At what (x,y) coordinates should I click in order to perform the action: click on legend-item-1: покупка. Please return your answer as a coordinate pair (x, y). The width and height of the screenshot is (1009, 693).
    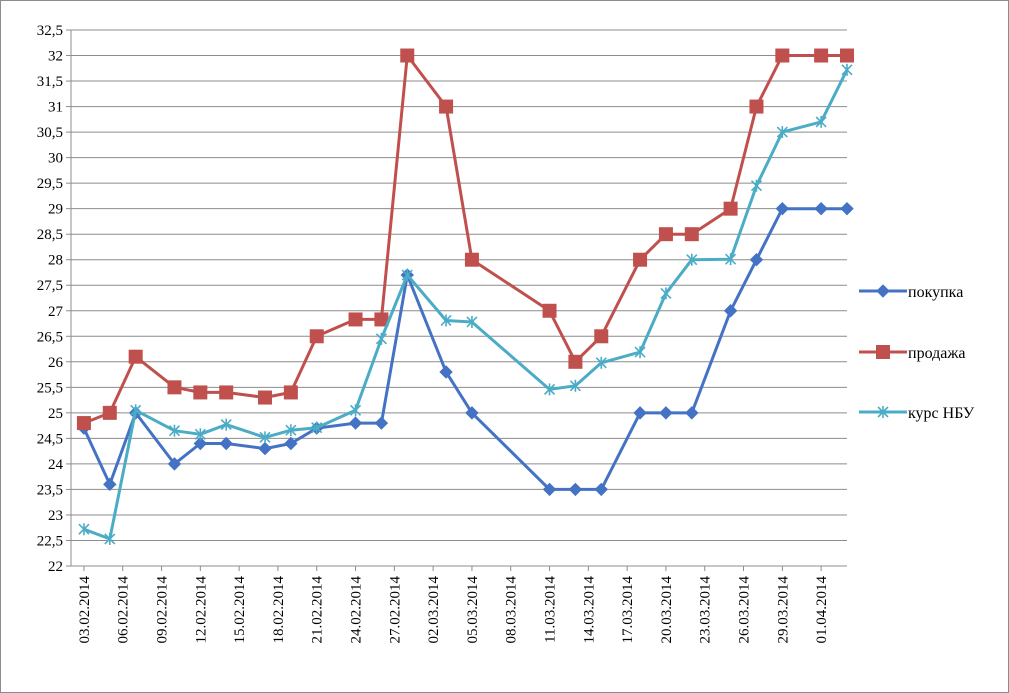
    Looking at the image, I should click on (911, 292).